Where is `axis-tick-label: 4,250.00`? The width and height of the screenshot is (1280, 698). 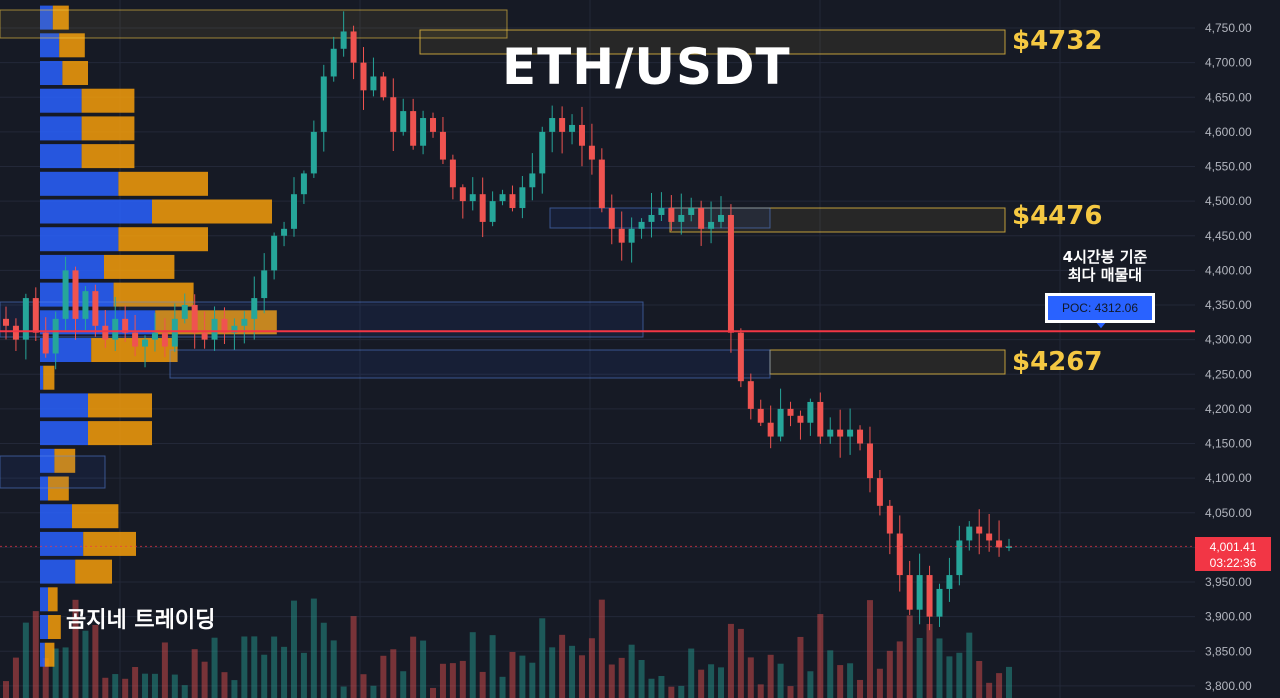
axis-tick-label: 4,250.00 is located at coordinates (1228, 374).